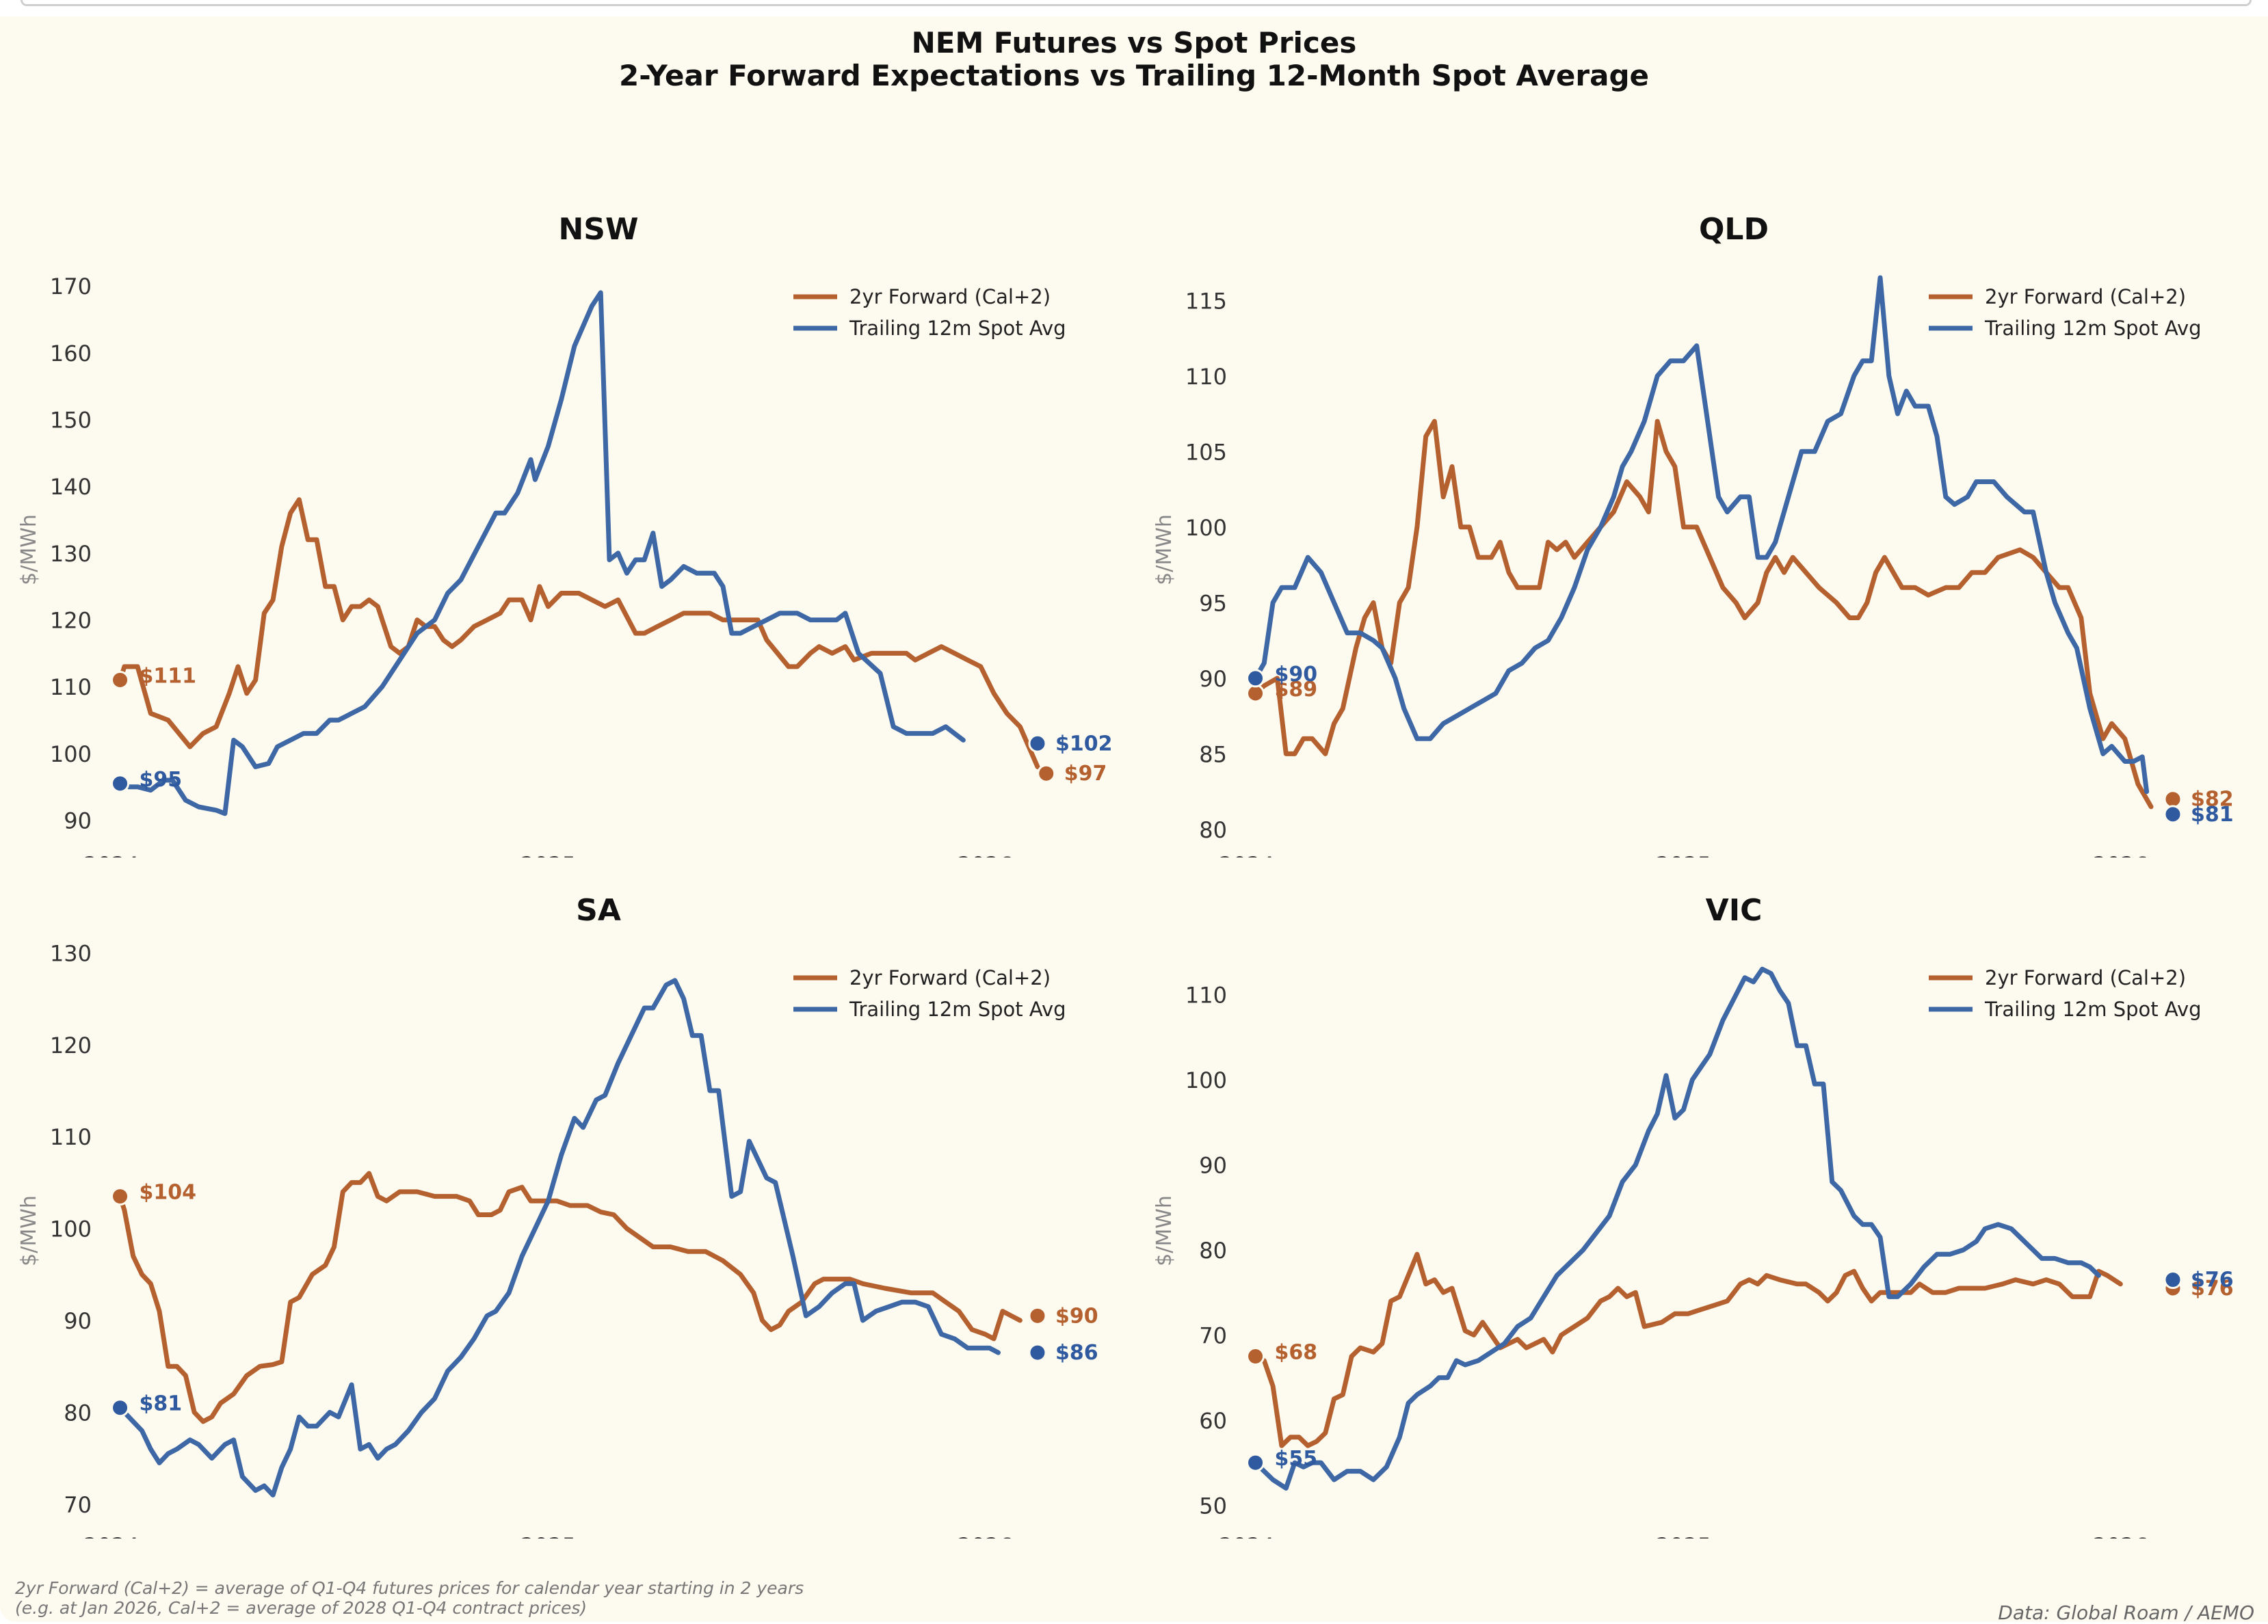 Image resolution: width=2268 pixels, height=1624 pixels. Describe the element at coordinates (598, 910) in the screenshot. I see `panel-title-sa: SA` at that location.